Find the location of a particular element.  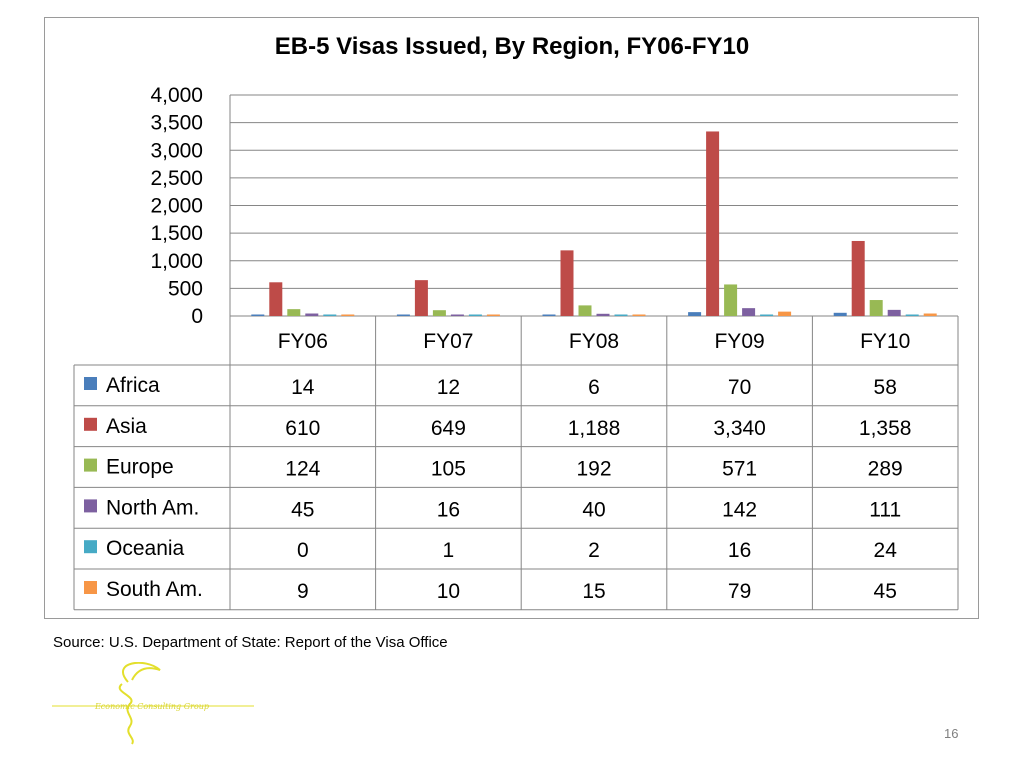

y-tick-label: 0 is located at coordinates (197, 316).